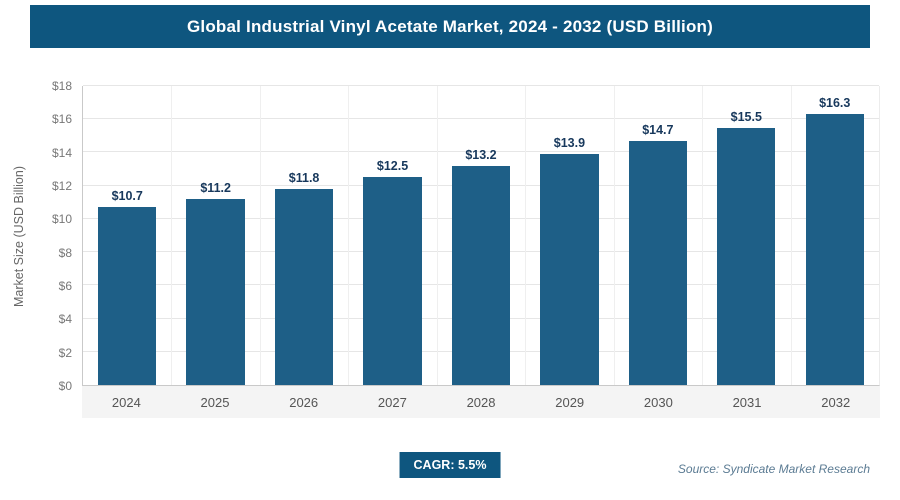 The height and width of the screenshot is (500, 900). Describe the element at coordinates (61, 219) in the screenshot. I see `y-tick-label: $10` at that location.